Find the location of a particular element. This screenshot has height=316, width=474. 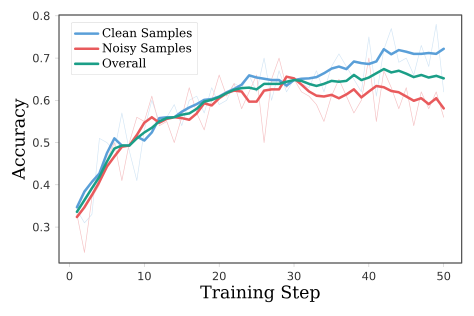

y-axis-title: Accuracy is located at coordinates (20, 139).